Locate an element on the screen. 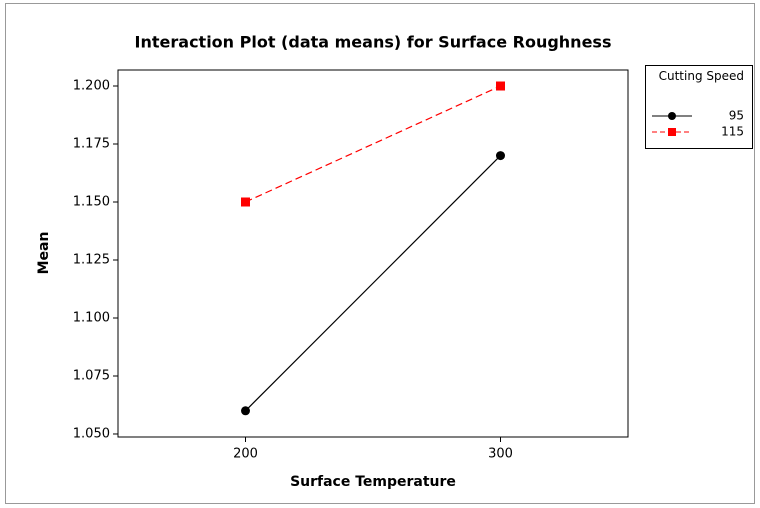  y-tick-label: 1.125 is located at coordinates (91, 259).